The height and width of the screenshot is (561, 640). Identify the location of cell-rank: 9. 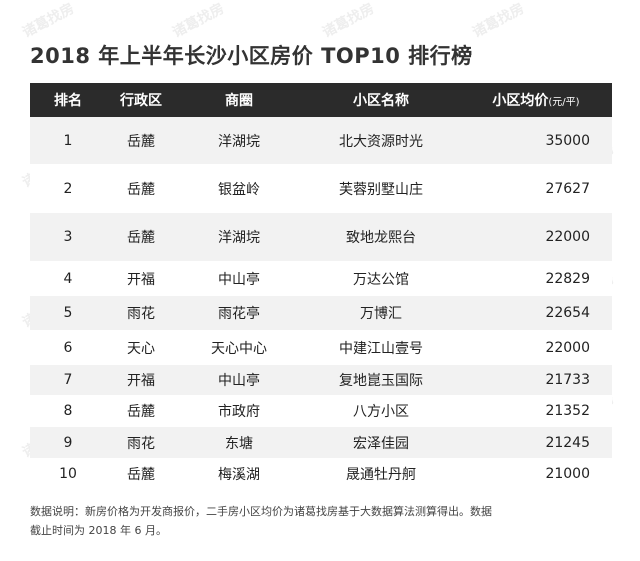
(68, 442).